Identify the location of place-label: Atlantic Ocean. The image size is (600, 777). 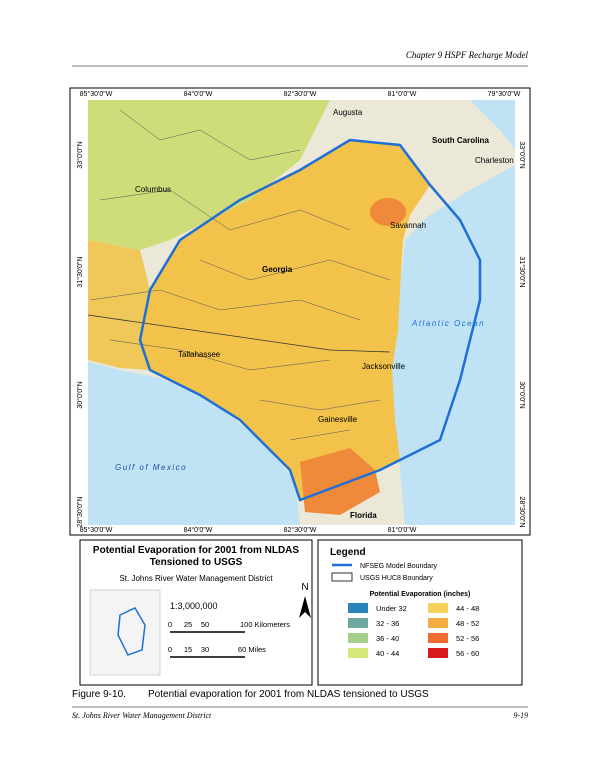
(448, 323).